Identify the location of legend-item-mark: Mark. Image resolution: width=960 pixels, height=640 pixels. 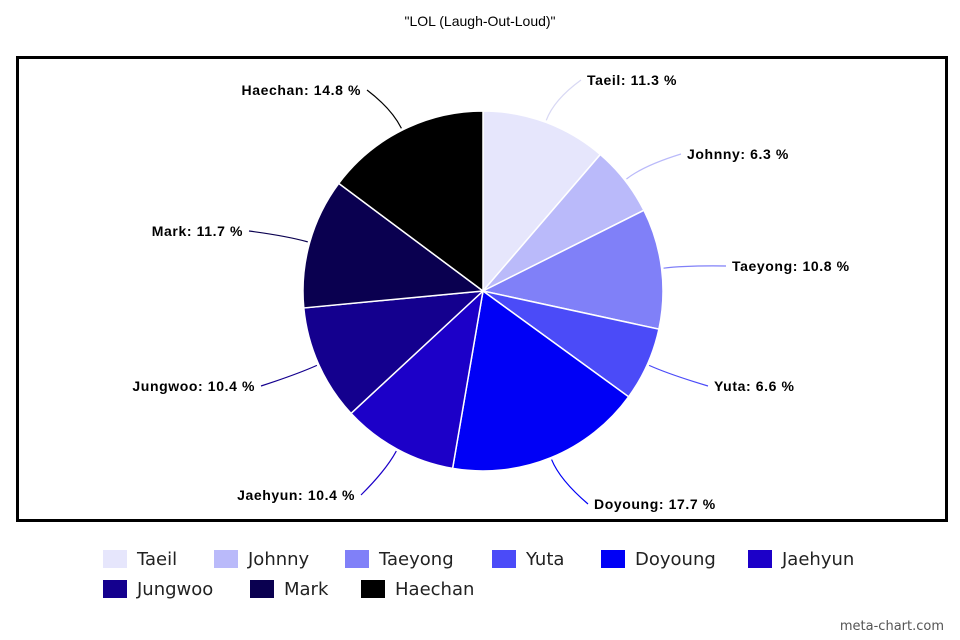
(289, 589).